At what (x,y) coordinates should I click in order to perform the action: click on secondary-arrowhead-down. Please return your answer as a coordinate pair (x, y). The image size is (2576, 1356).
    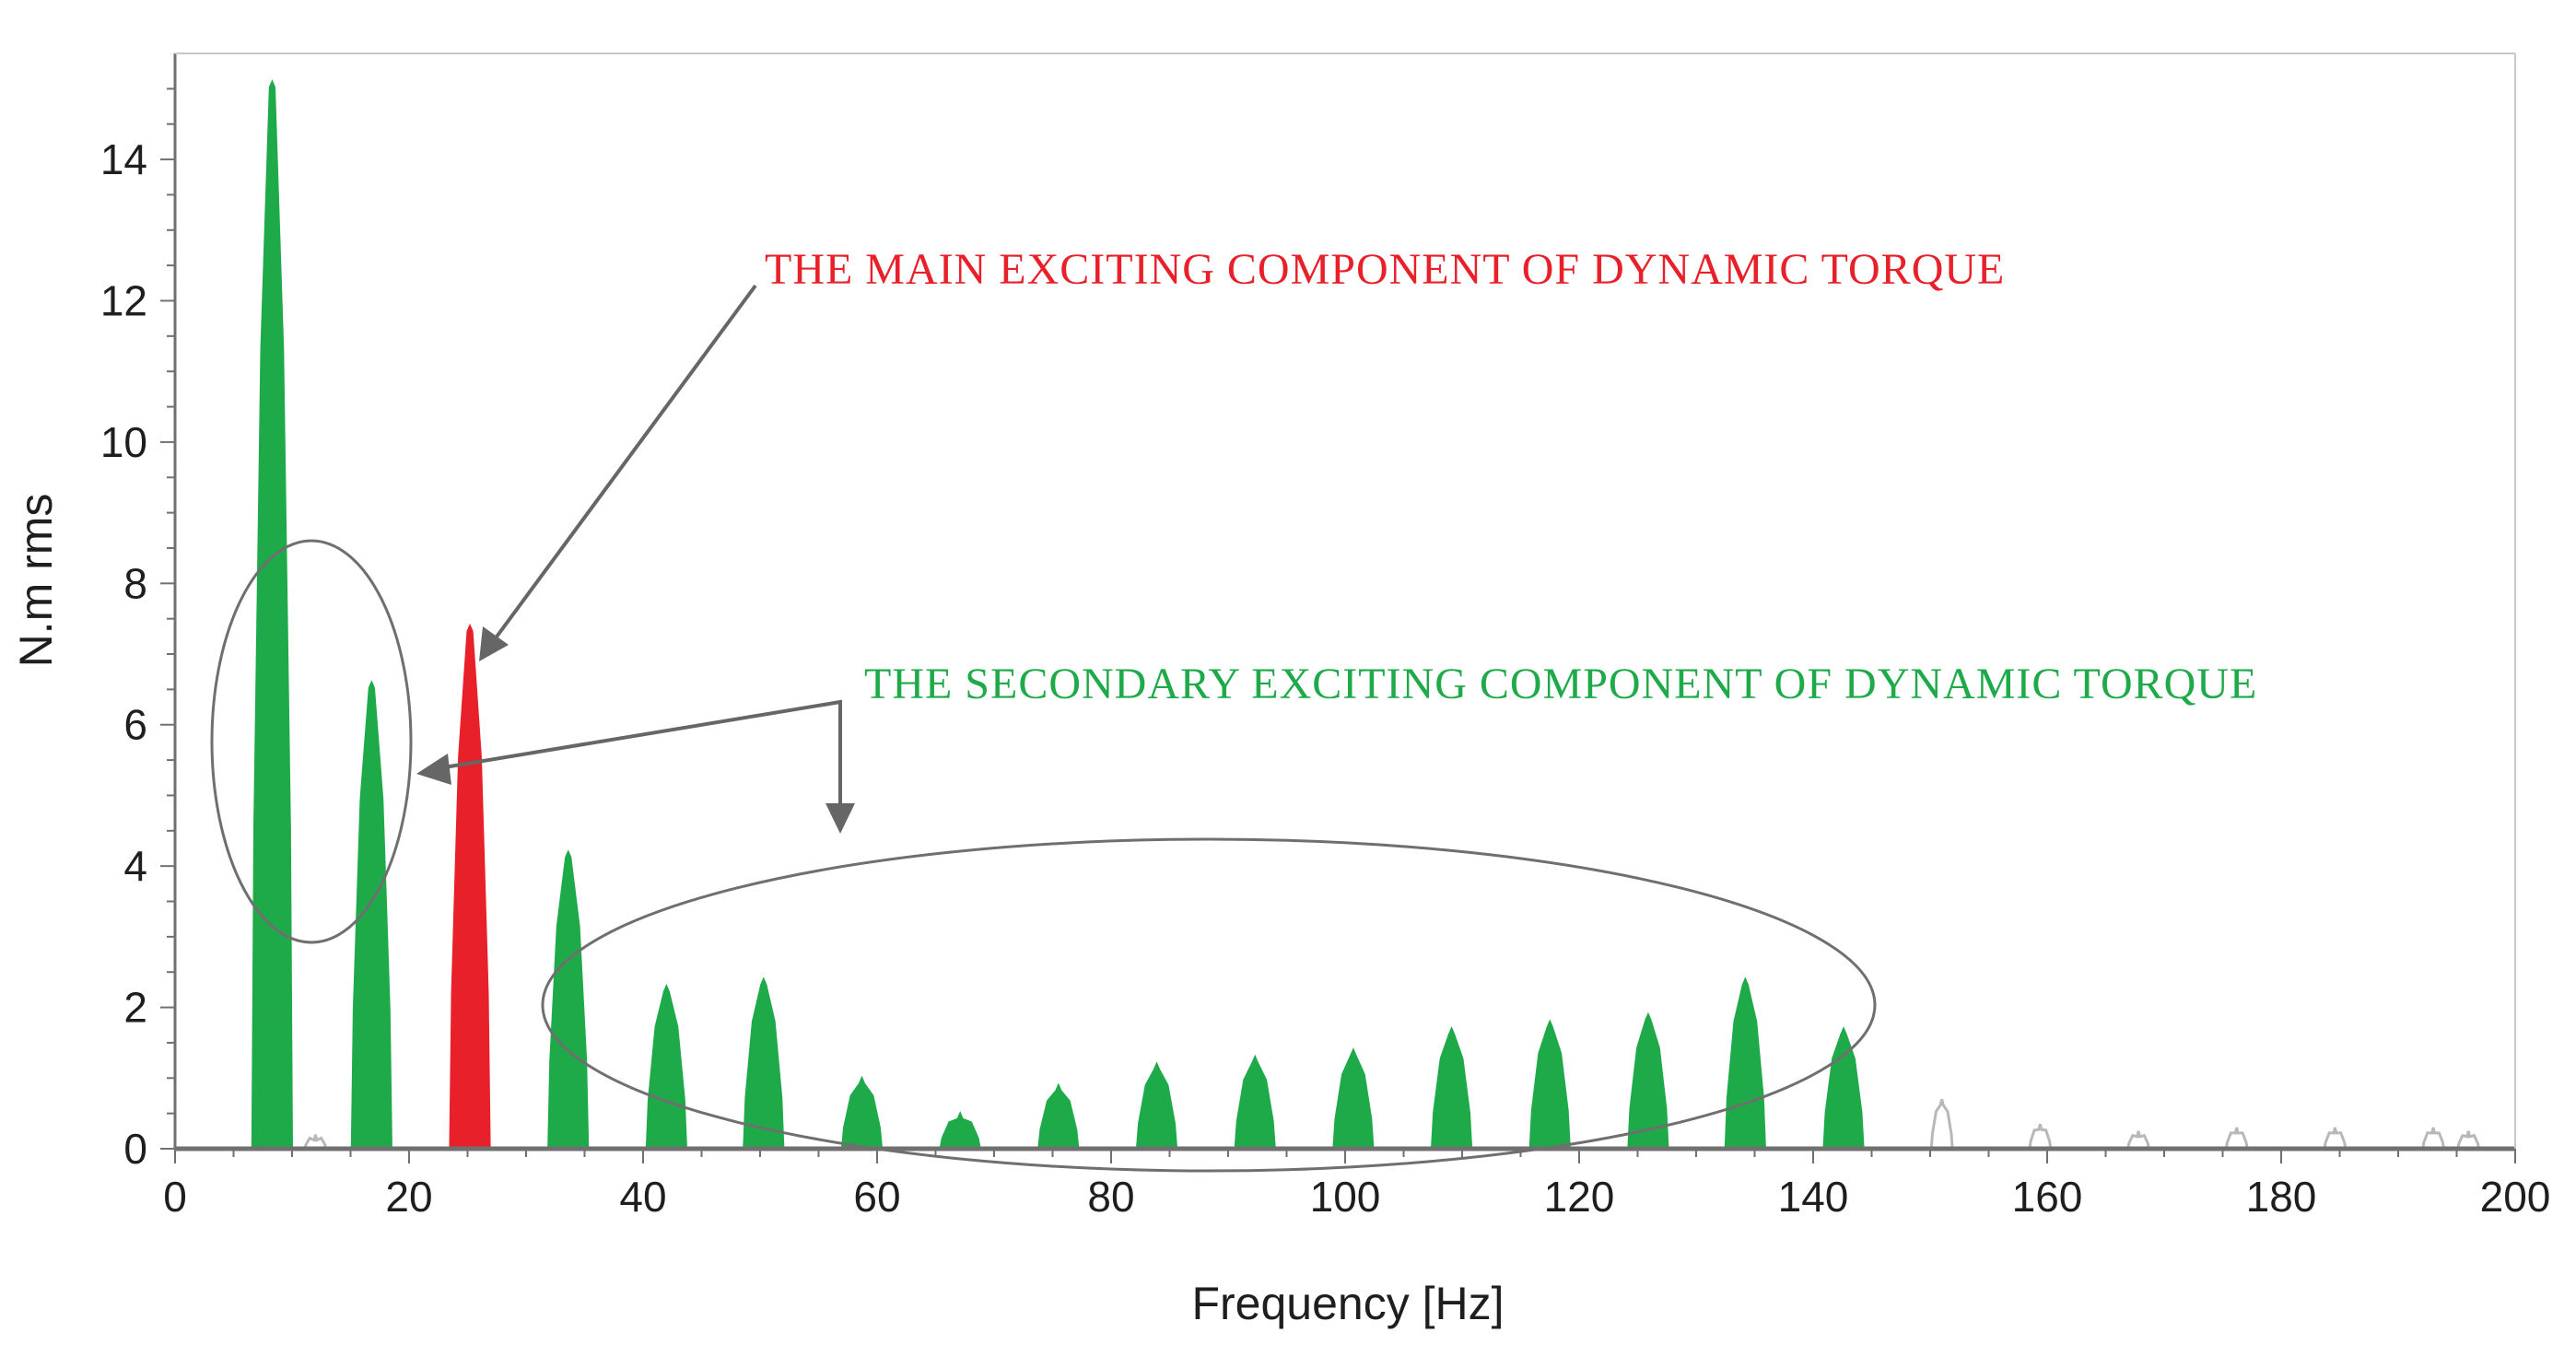
    Looking at the image, I should click on (840, 818).